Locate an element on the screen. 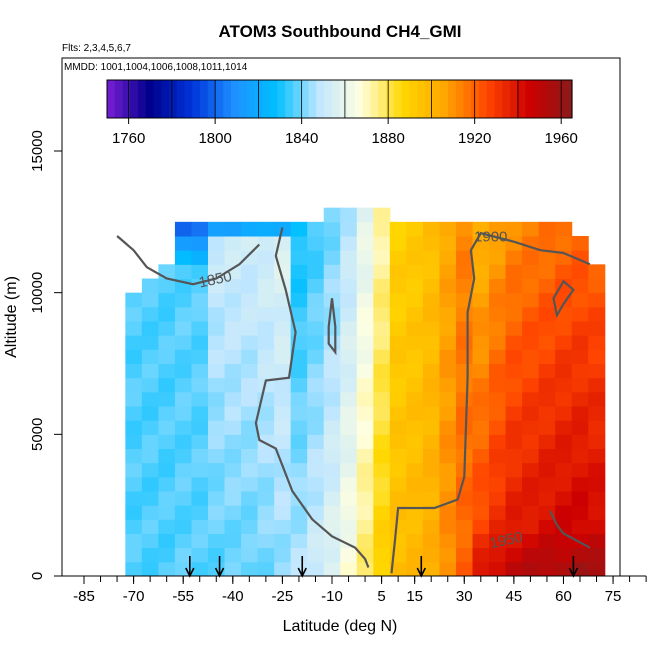  x-axis: -85 -70 -55 -40 -25 -10 5 15 30 45 60 75 is located at coordinates (360, 590).